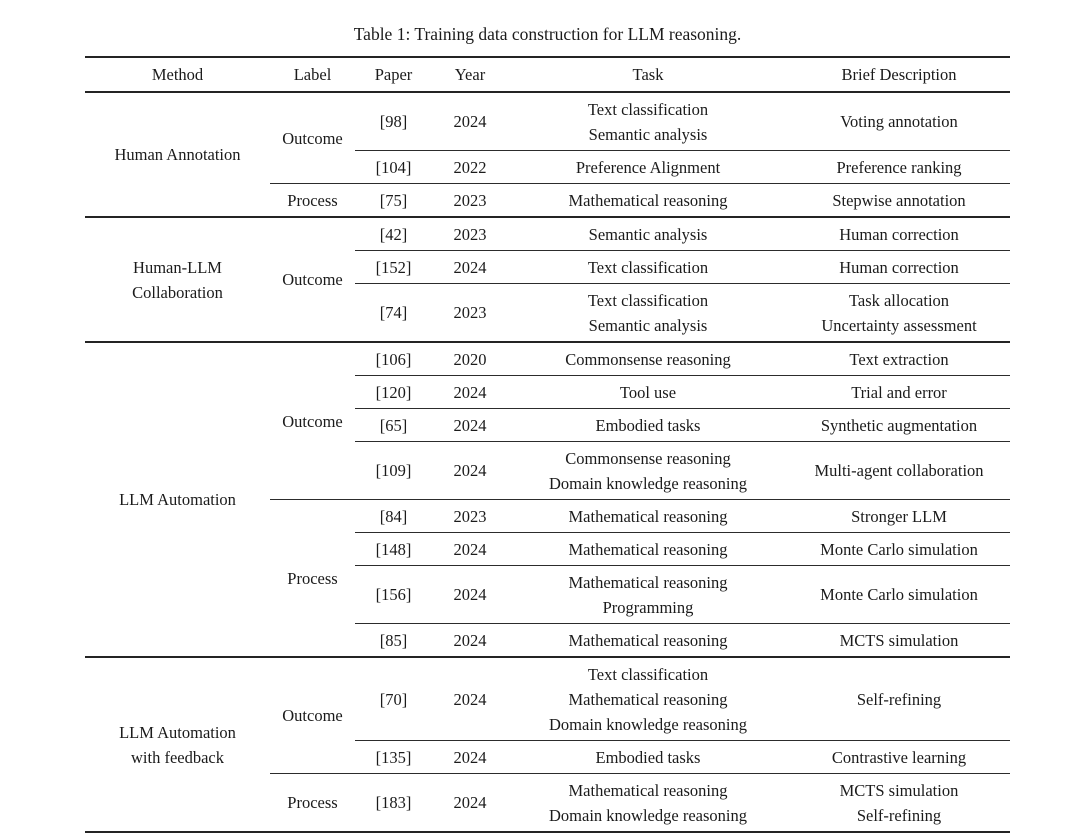 This screenshot has width=1080, height=835. Describe the element at coordinates (899, 75) in the screenshot. I see `column-header-brief-description: Brief Description` at that location.